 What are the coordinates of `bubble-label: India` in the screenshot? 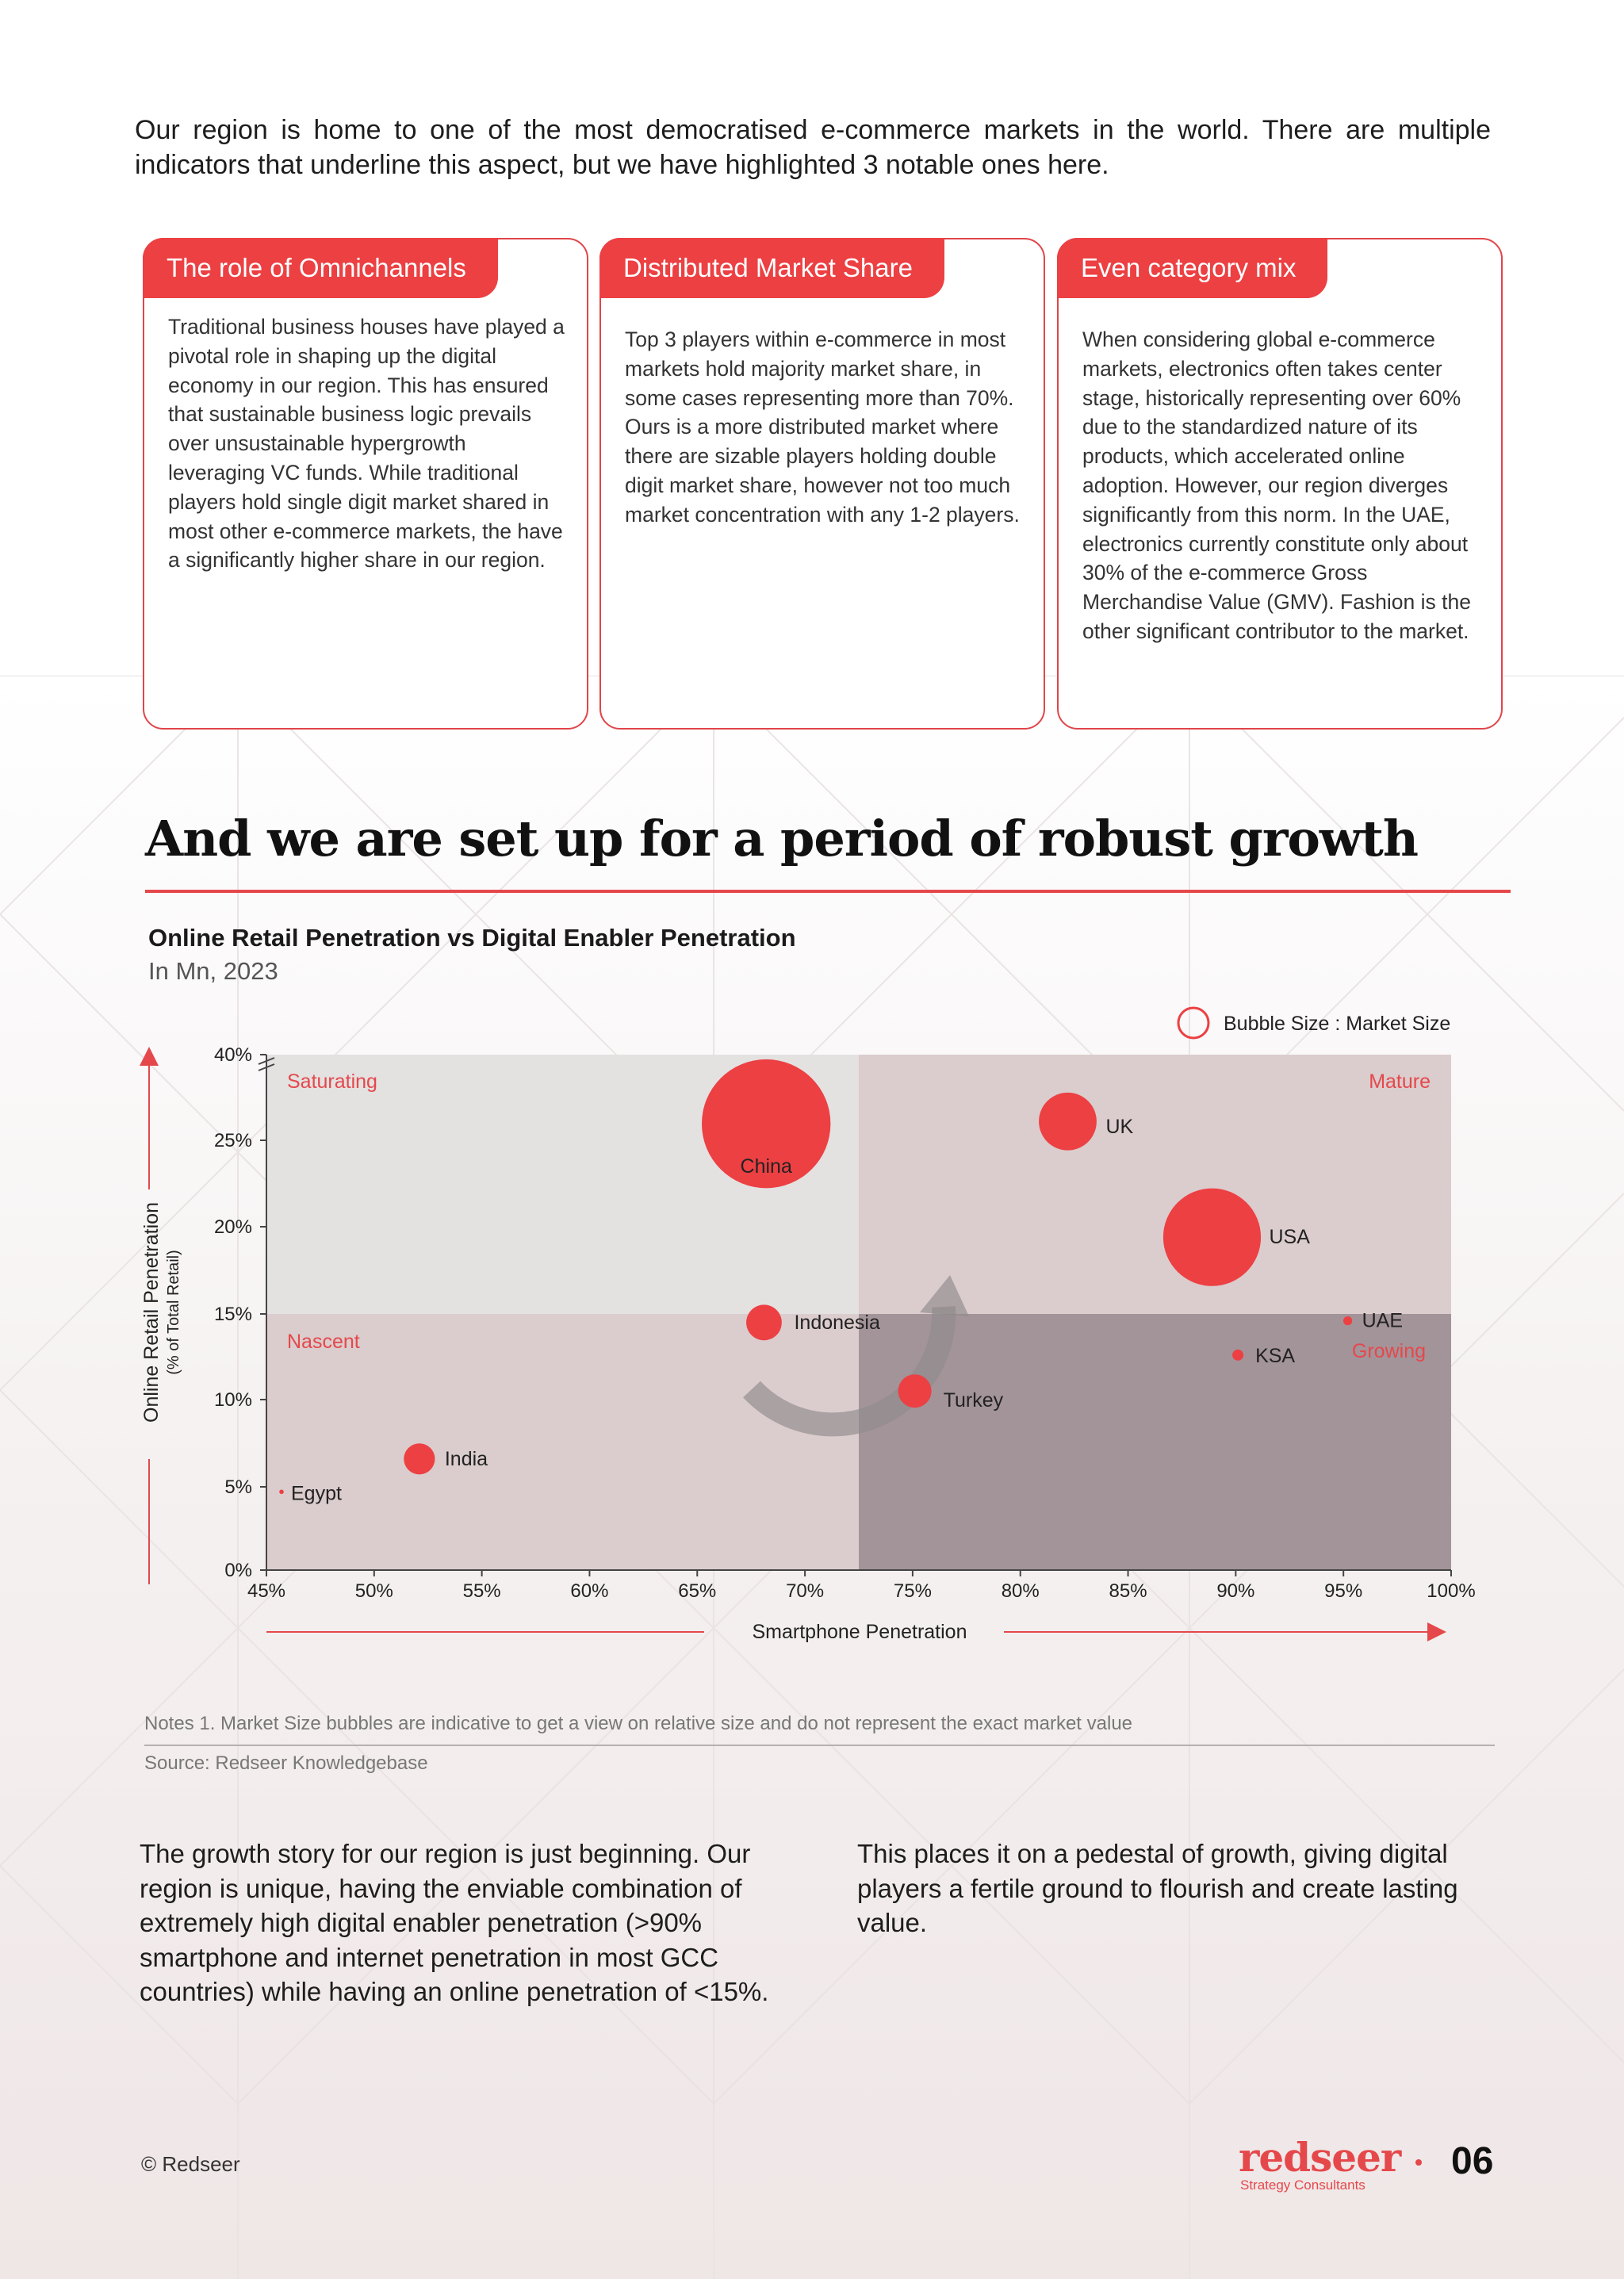 It's located at (466, 1459).